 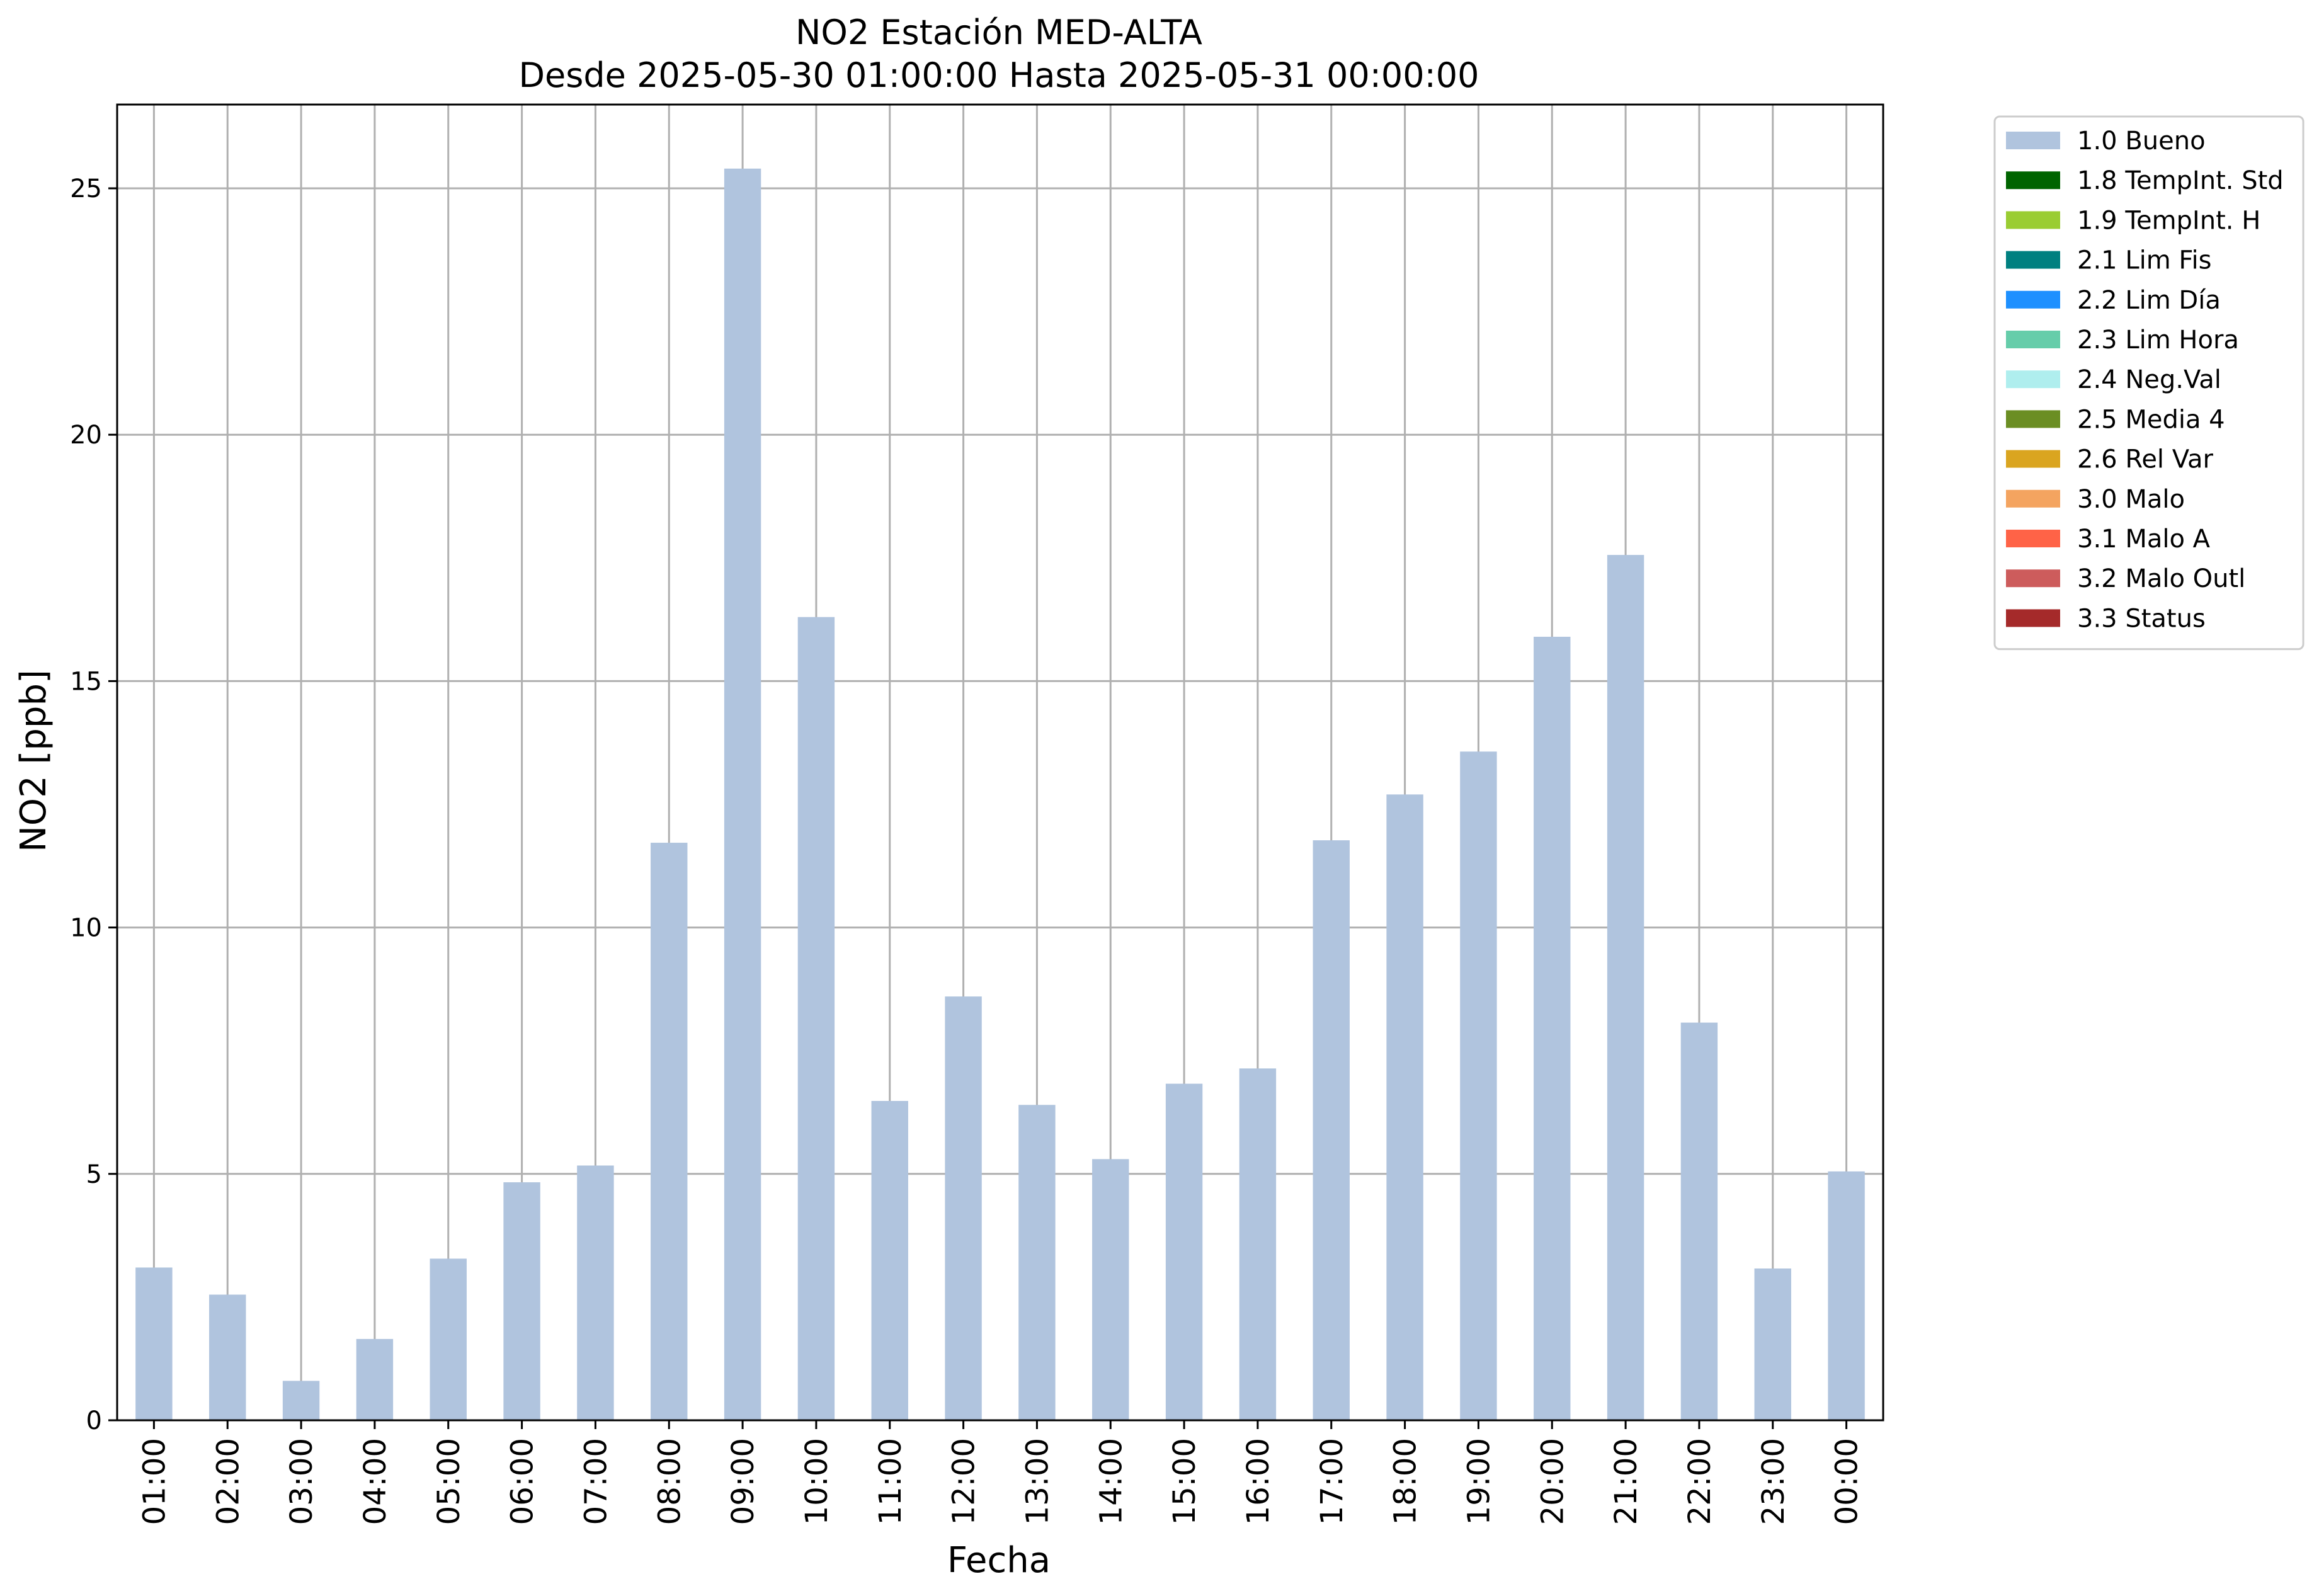 I want to click on bar-2000, so click(x=1552, y=1028).